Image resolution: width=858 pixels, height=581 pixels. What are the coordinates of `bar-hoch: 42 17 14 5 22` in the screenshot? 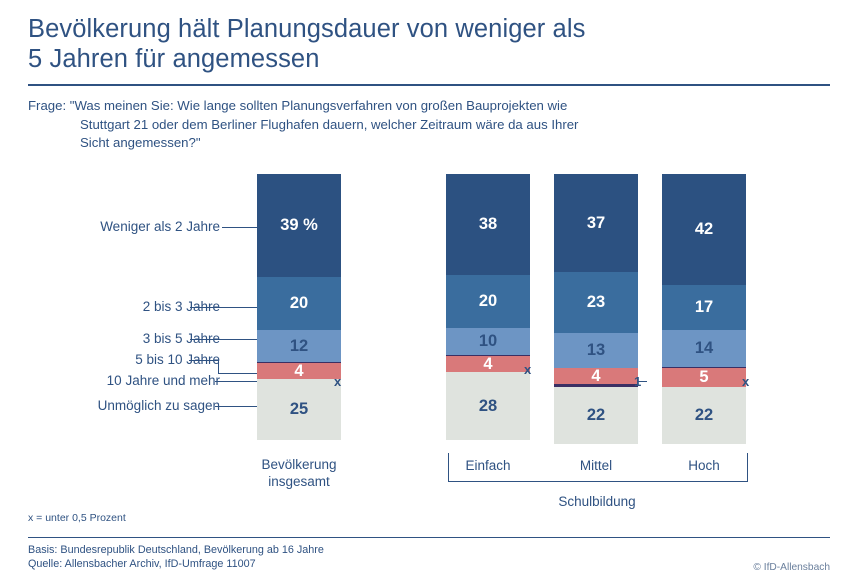 It's located at (704, 309).